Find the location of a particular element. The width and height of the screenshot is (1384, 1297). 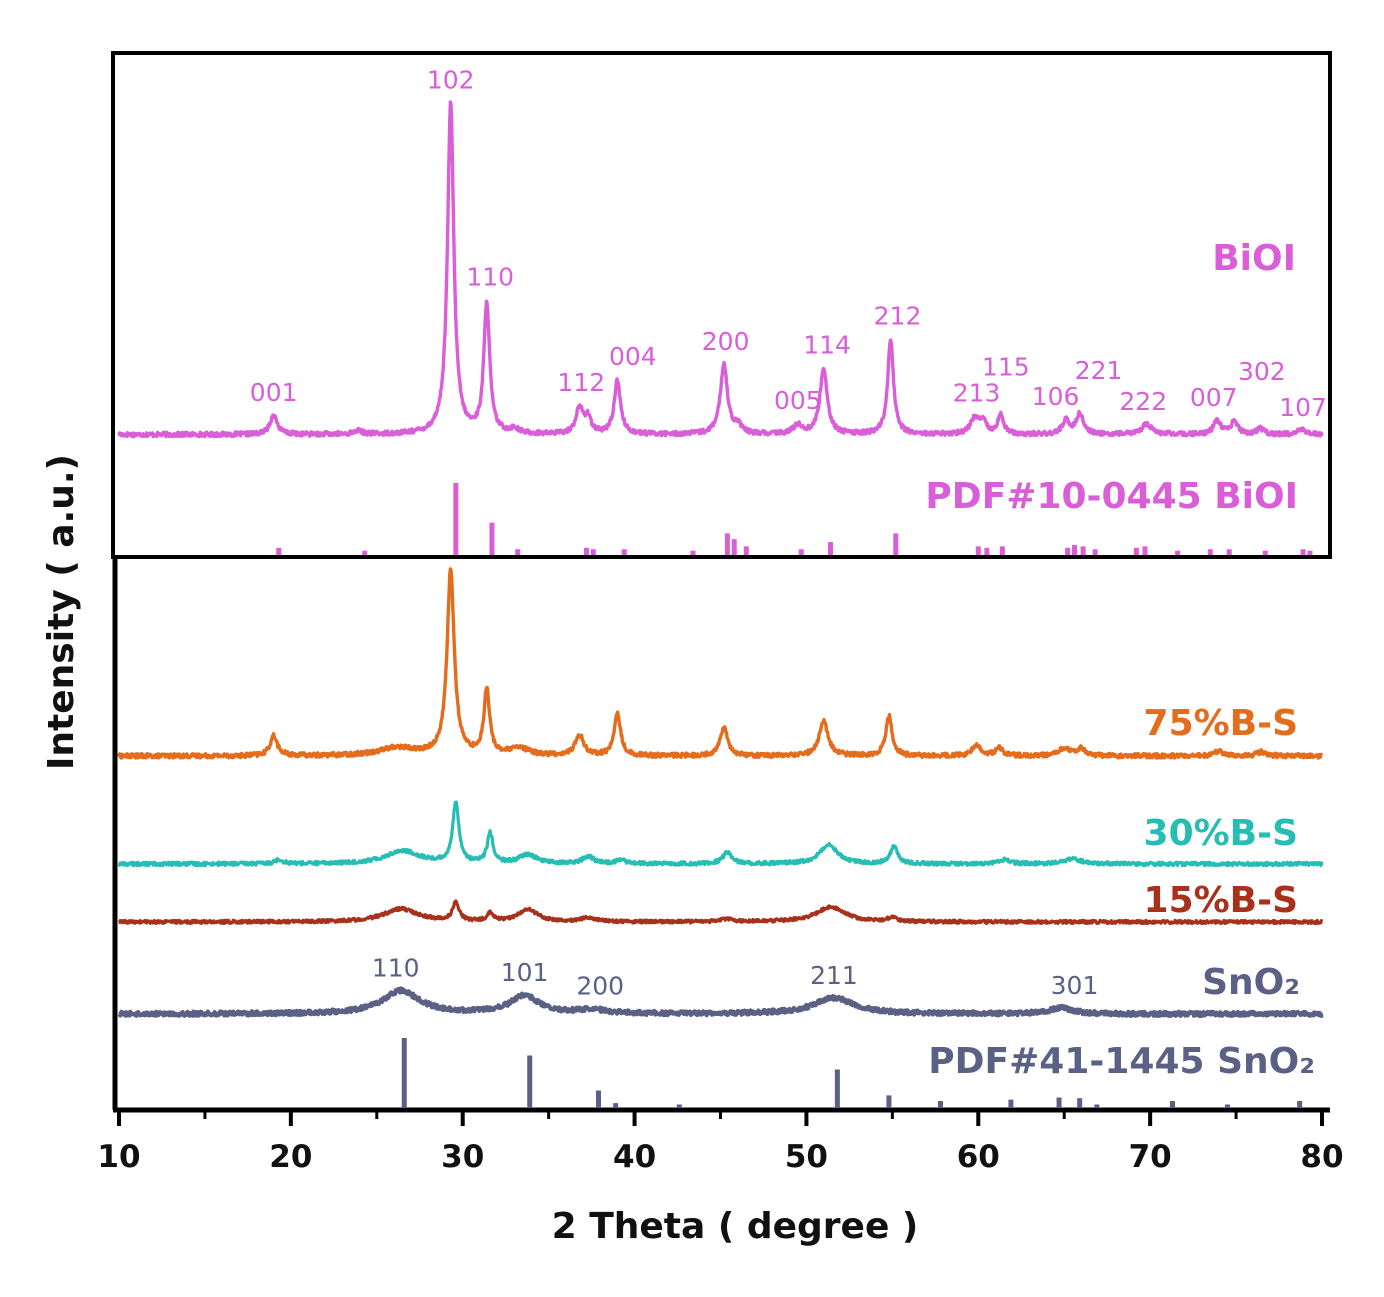

x-tick-label: 70 is located at coordinates (1150, 1157).